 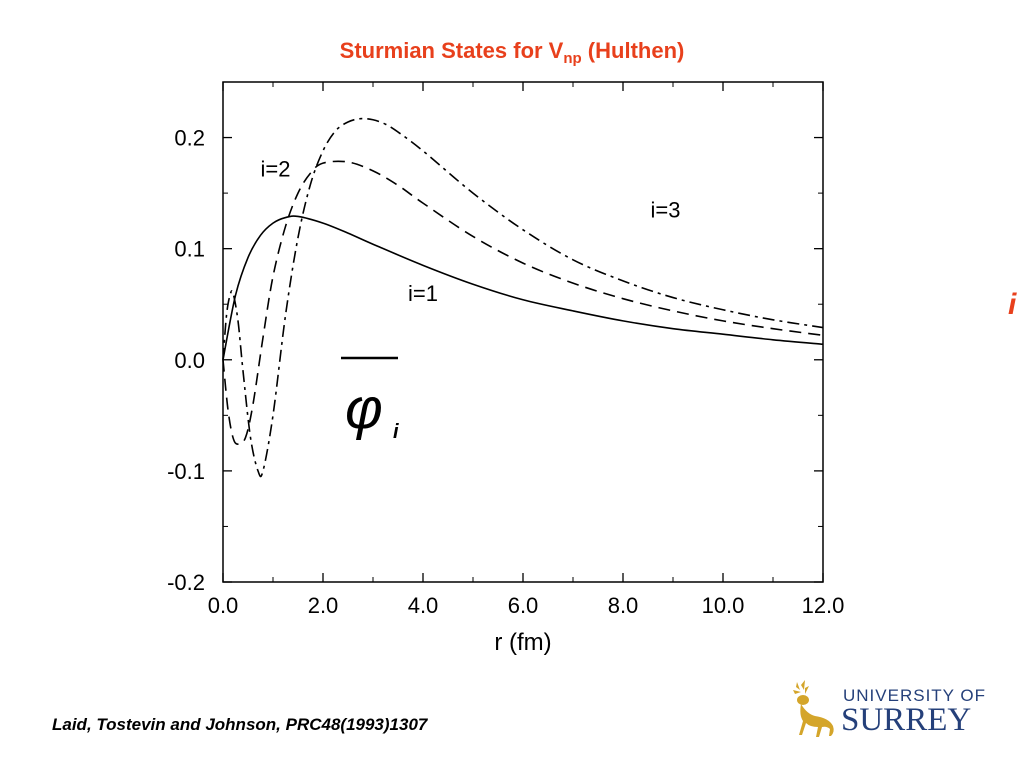 I want to click on x-tick-label: 12.0, so click(x=823, y=605).